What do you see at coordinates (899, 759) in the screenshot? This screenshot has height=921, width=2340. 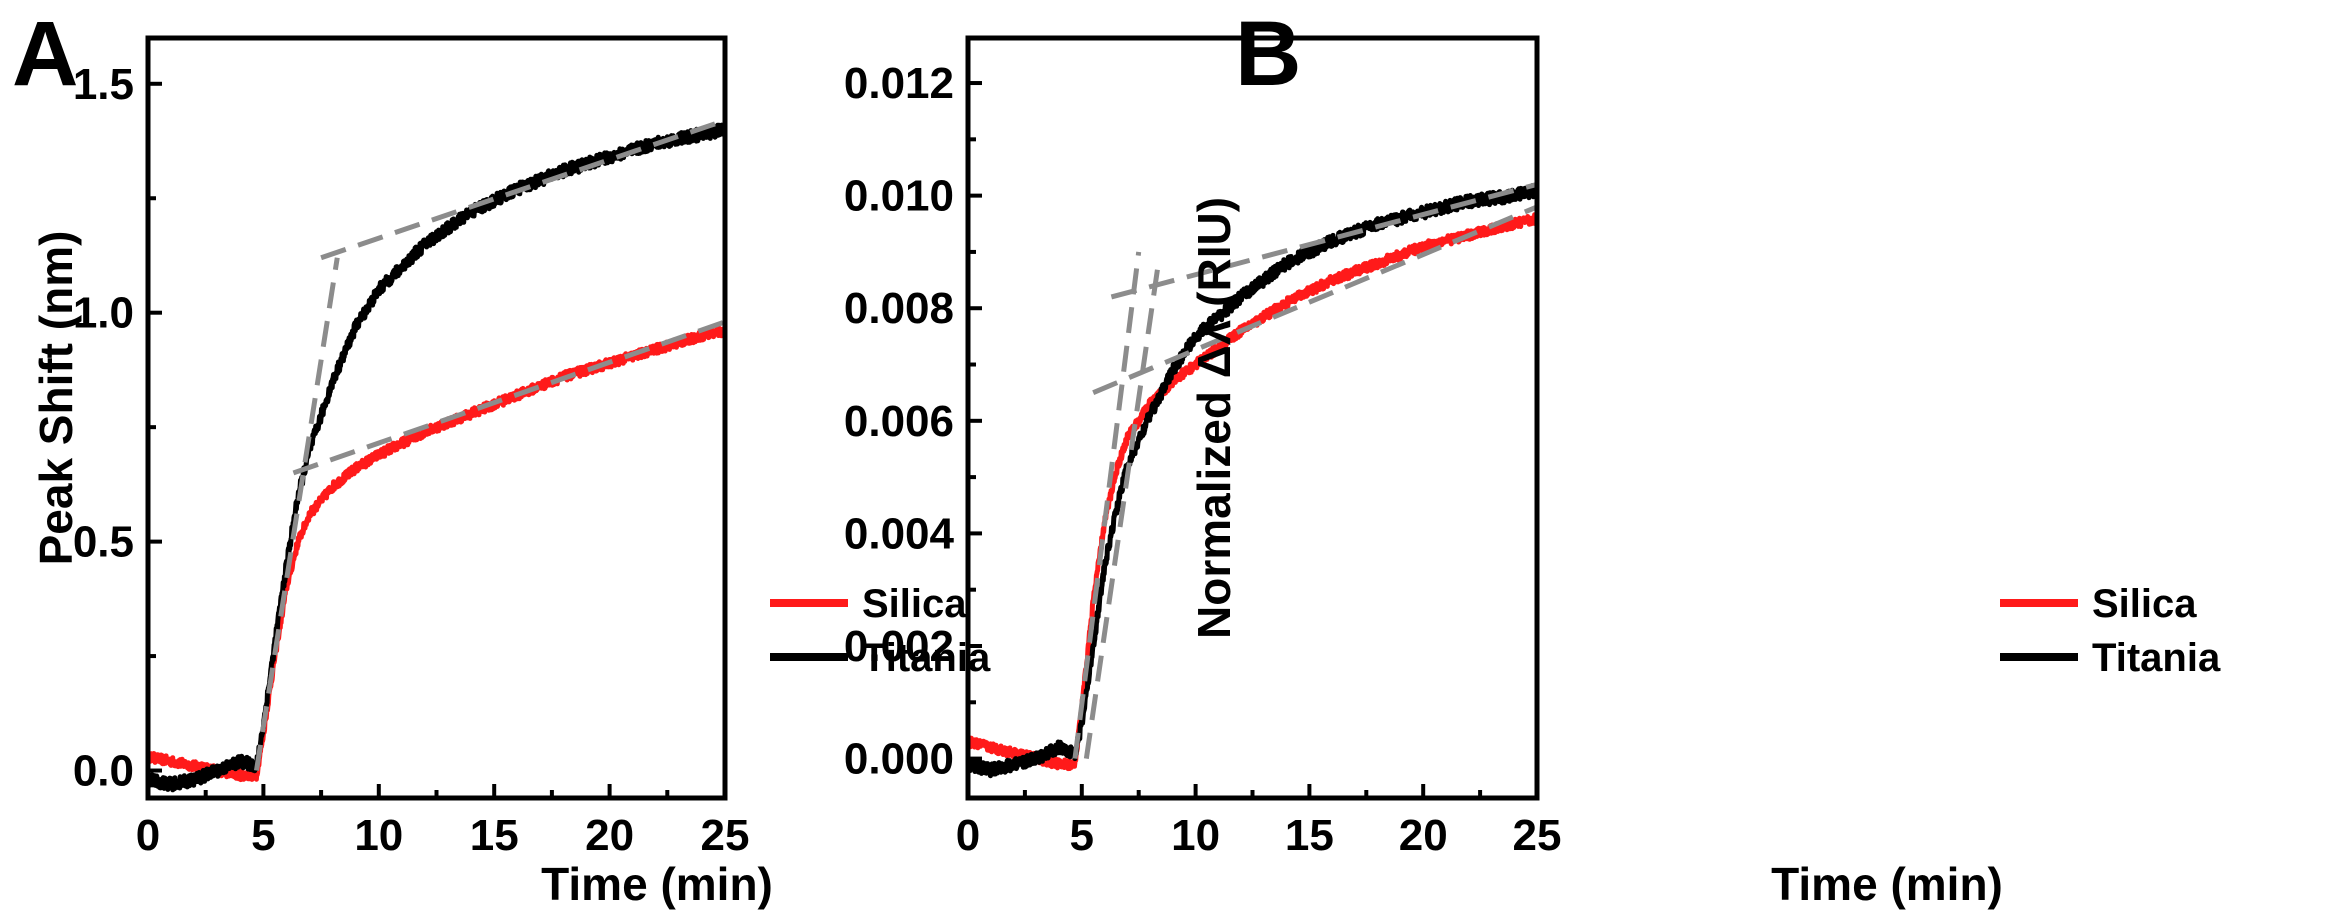 I see `panel-b-y-tick-label: 0.000` at bounding box center [899, 759].